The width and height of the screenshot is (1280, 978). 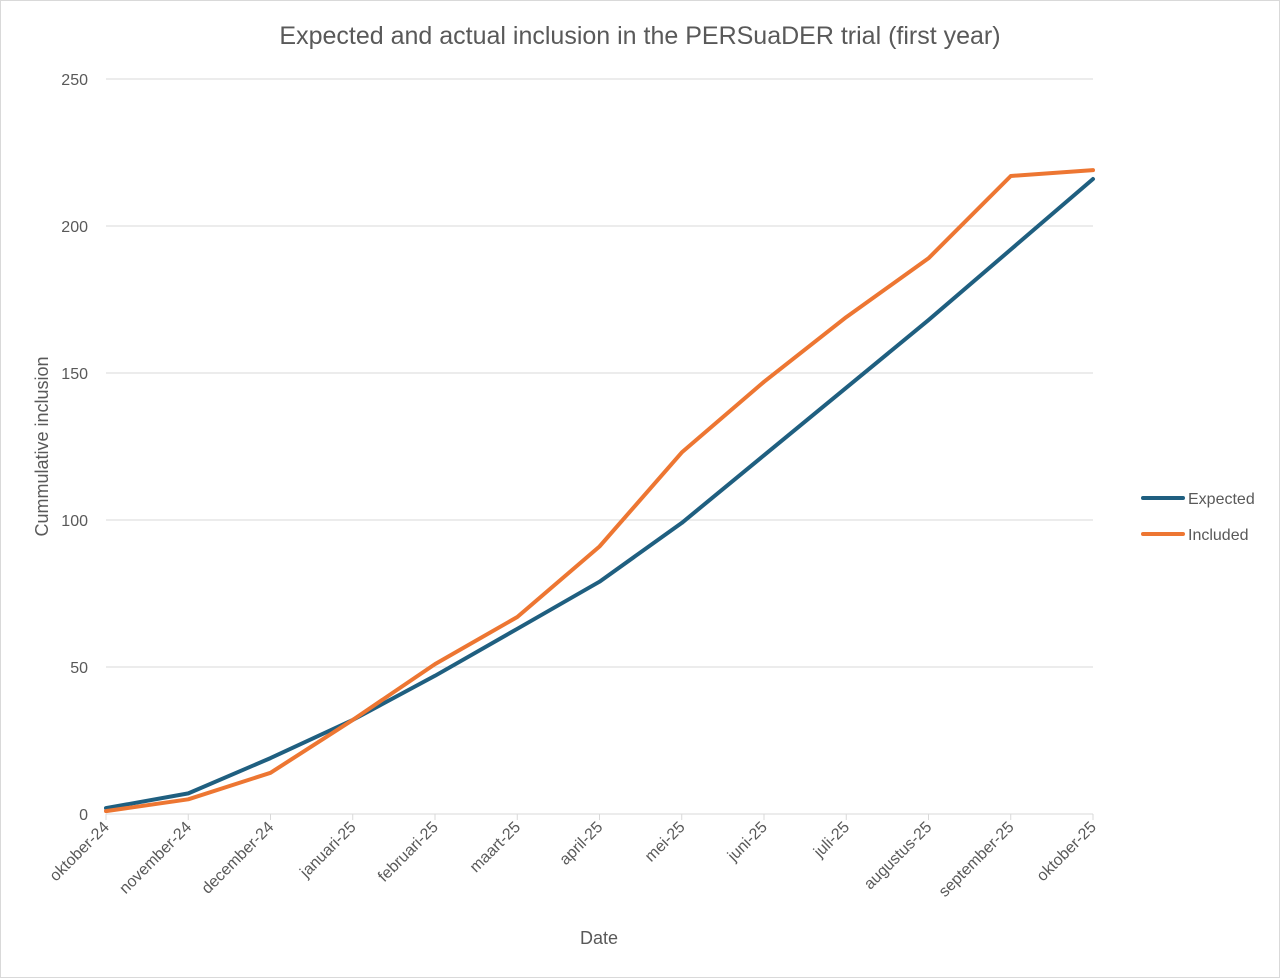 I want to click on y-tick-label: 250, so click(x=74, y=80).